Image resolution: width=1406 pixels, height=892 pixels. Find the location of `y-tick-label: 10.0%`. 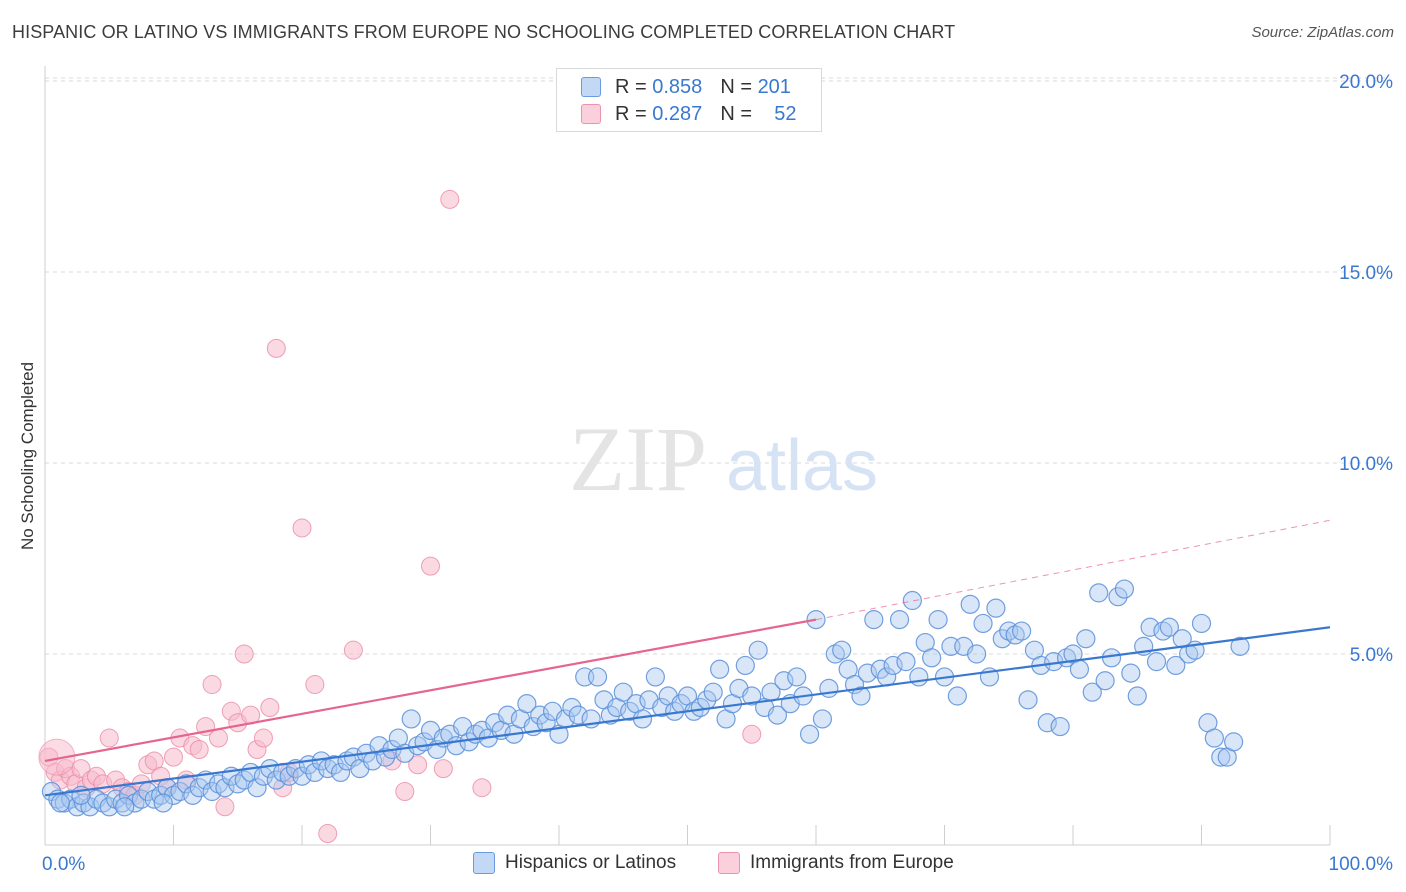

y-tick-label: 10.0% is located at coordinates (1366, 464).